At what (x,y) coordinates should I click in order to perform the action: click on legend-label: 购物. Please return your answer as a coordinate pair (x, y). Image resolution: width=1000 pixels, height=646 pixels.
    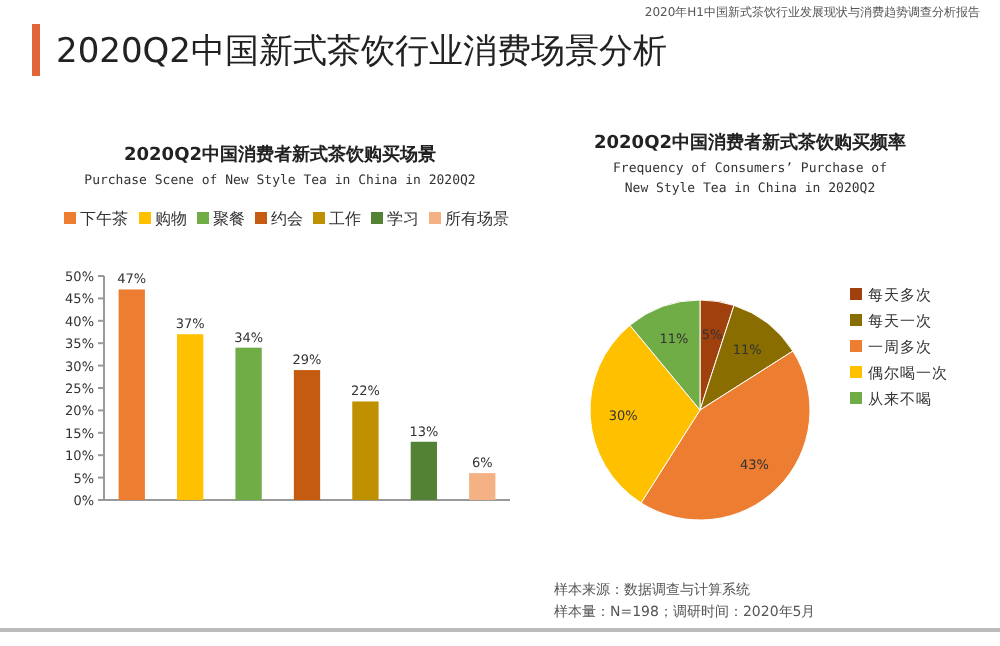
    Looking at the image, I should click on (171, 219).